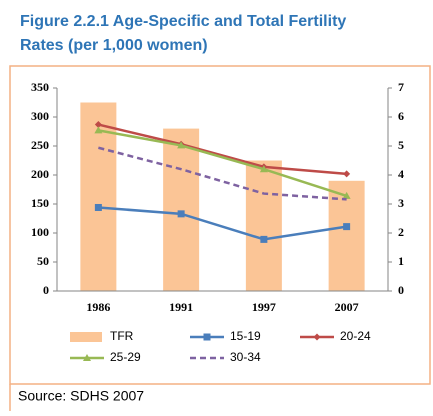 The image size is (433, 416). I want to click on y2-tick-label: 7, so click(401, 87).